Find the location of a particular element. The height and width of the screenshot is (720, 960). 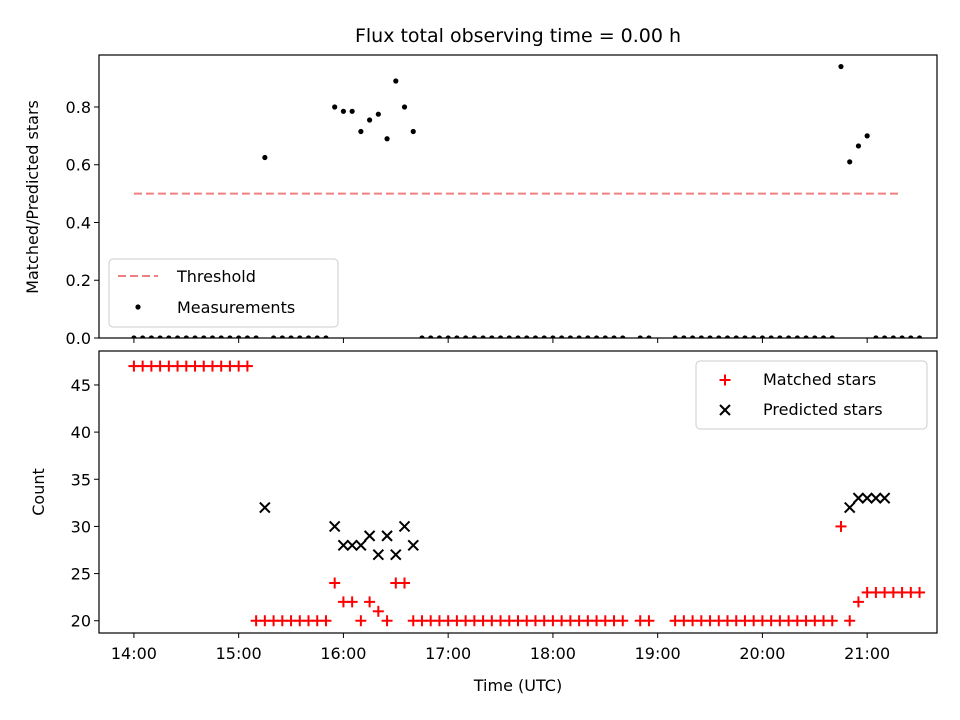

bottom-y-axis-label: Count is located at coordinates (38, 492).